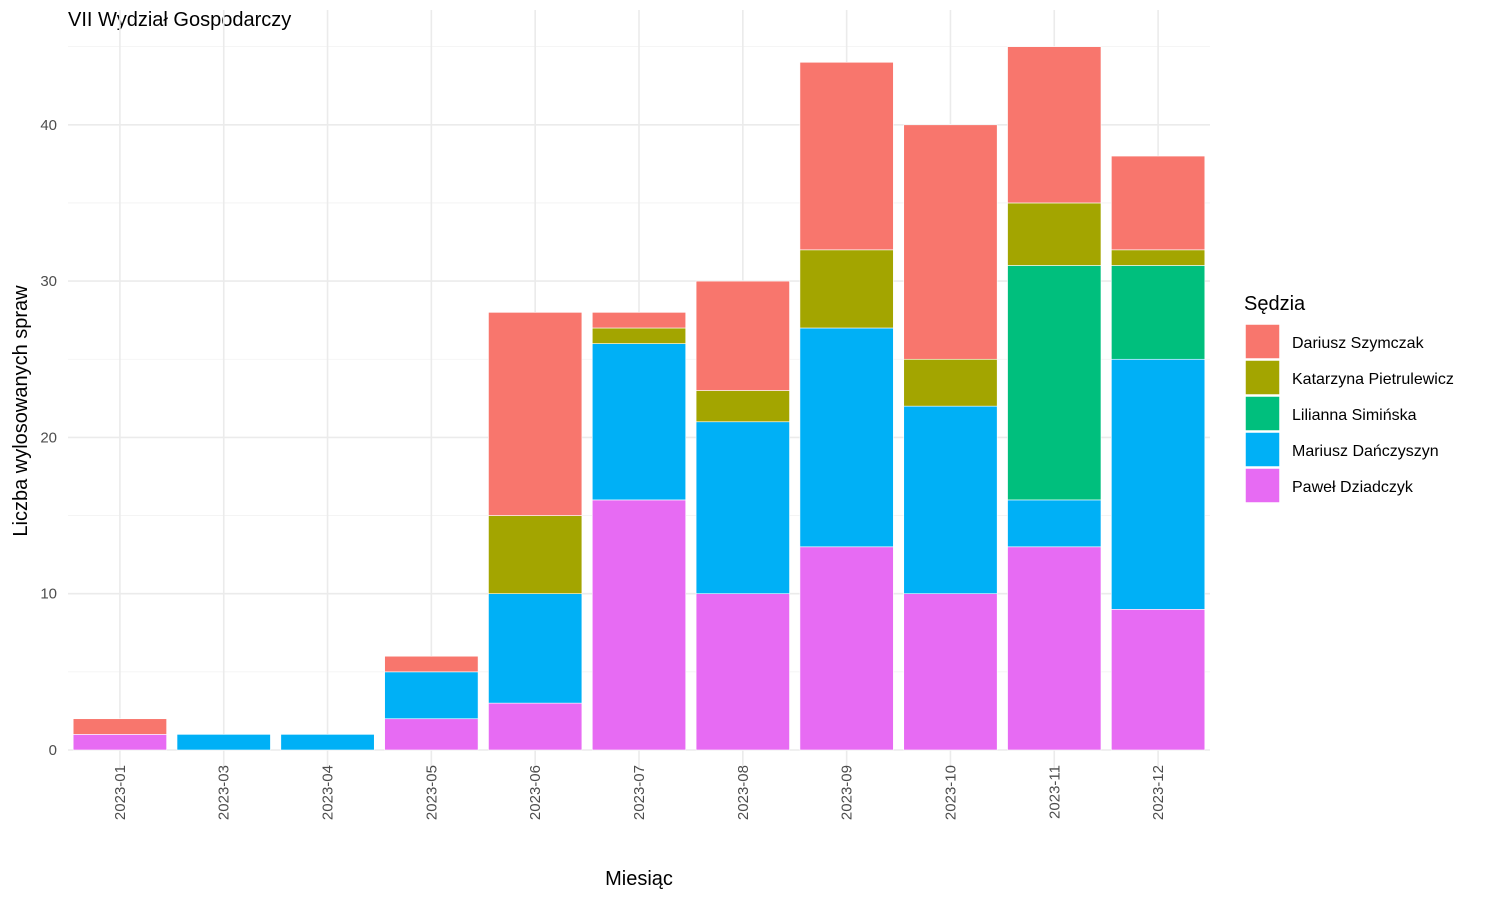 The height and width of the screenshot is (900, 1500). Describe the element at coordinates (639, 879) in the screenshot. I see `x-axis-title: Miesiąc` at that location.